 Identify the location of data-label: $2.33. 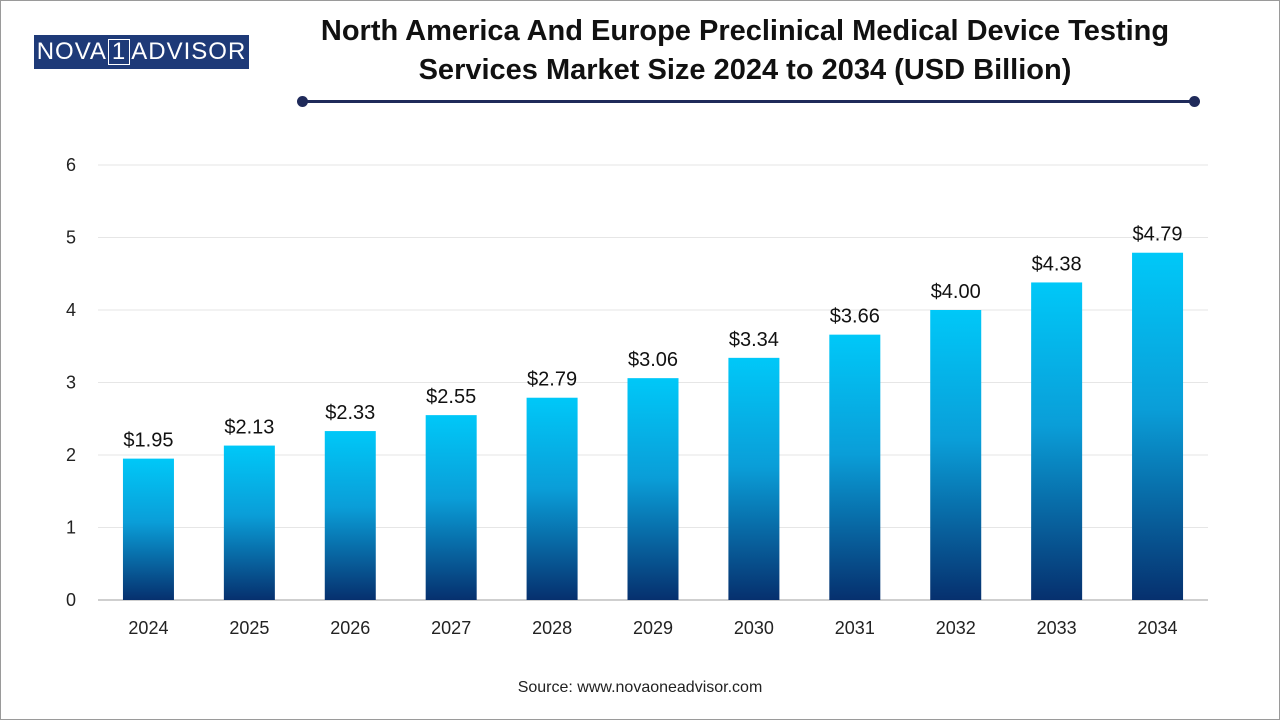
(350, 413).